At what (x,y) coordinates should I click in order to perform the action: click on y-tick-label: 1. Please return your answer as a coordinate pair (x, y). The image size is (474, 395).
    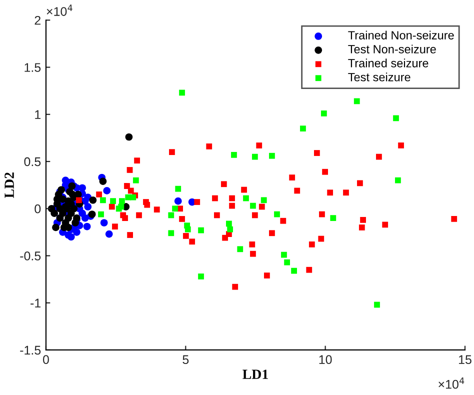
    Looking at the image, I should click on (38, 114).